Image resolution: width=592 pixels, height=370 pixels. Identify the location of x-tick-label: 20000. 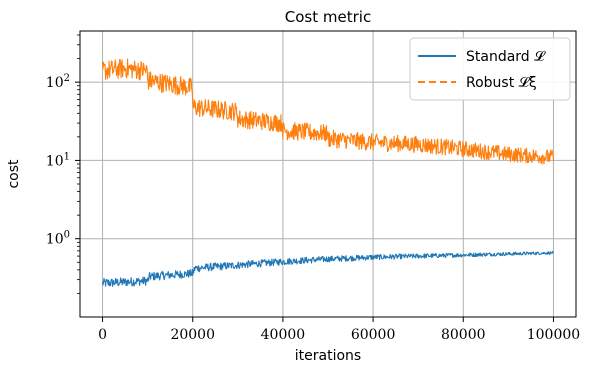
(192, 335).